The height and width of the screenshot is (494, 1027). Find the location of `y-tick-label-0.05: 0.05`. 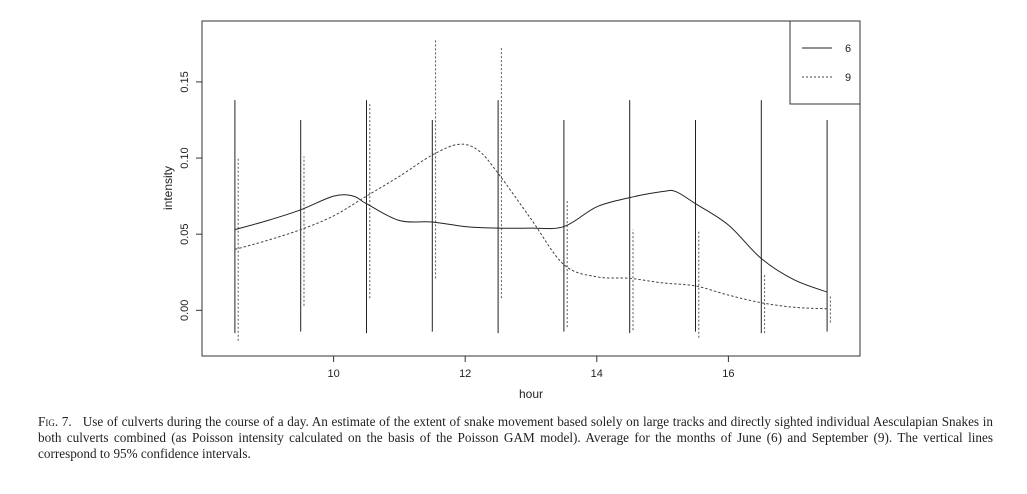

y-tick-label-0.05: 0.05 is located at coordinates (185, 233).